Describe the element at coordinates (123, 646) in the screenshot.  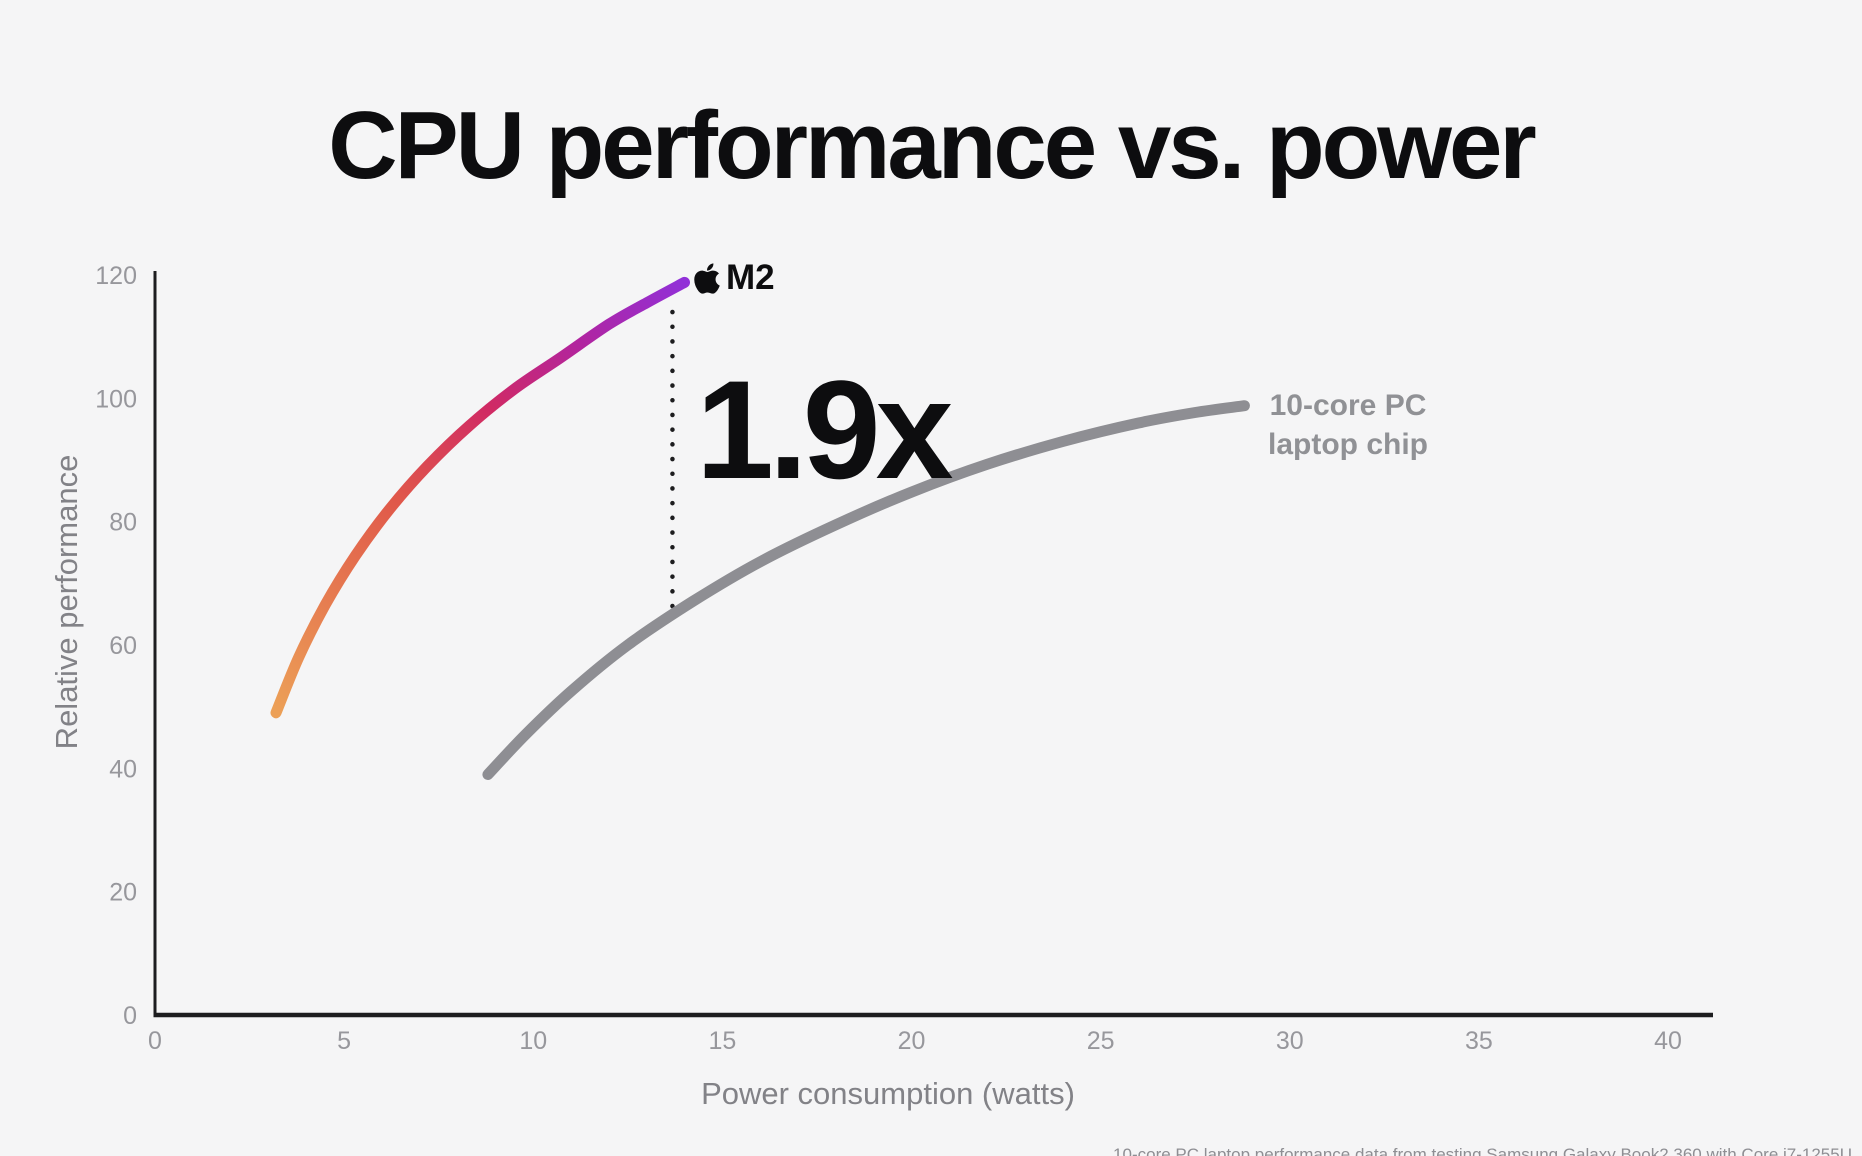
I see `y-tick-label: 60` at that location.